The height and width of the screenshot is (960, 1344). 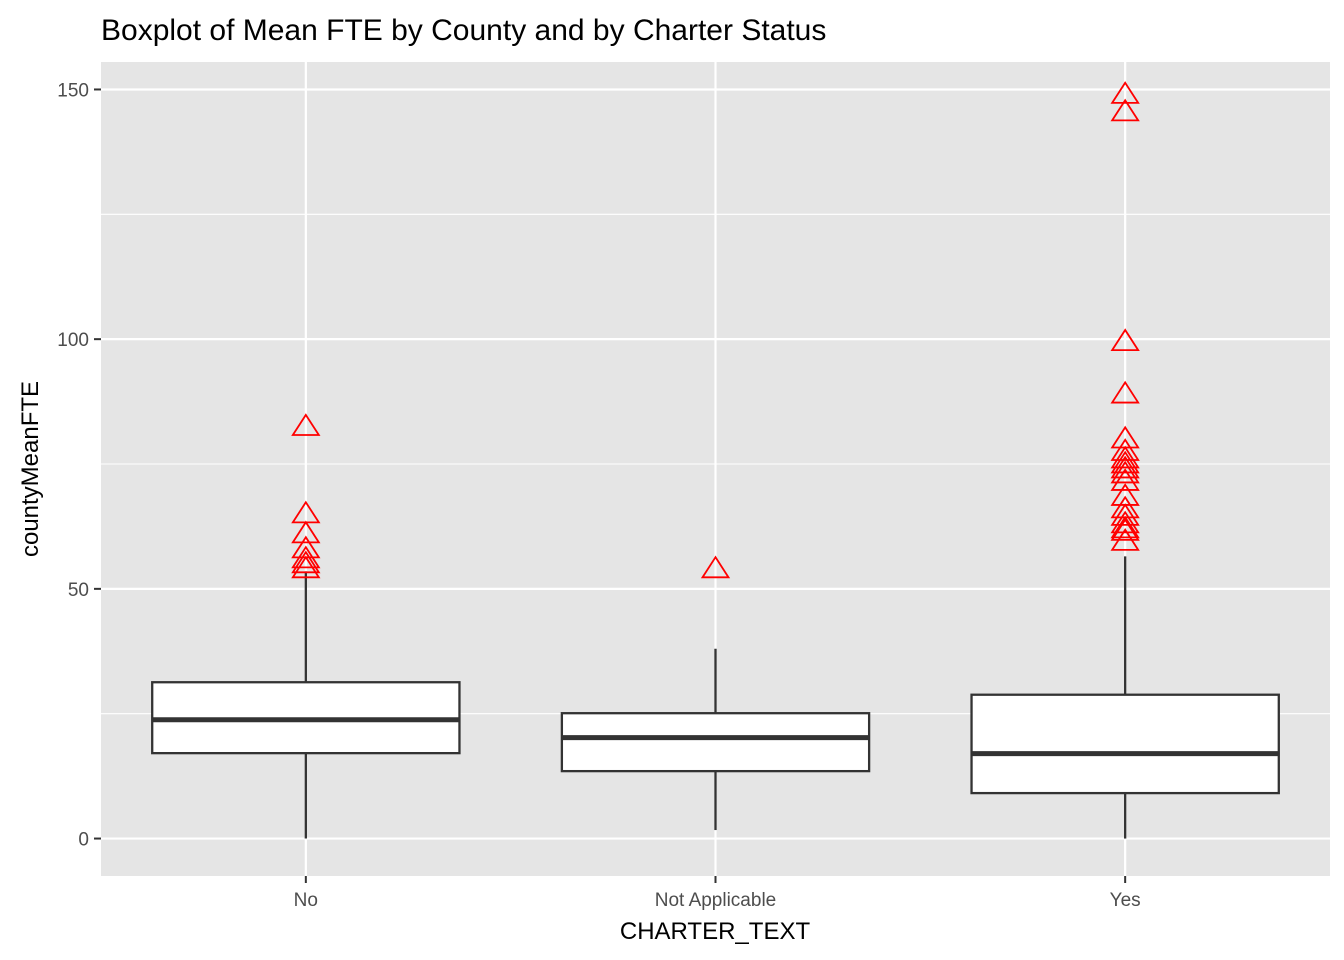 What do you see at coordinates (715, 900) in the screenshot?
I see `x-tick-label: Not Applicable` at bounding box center [715, 900].